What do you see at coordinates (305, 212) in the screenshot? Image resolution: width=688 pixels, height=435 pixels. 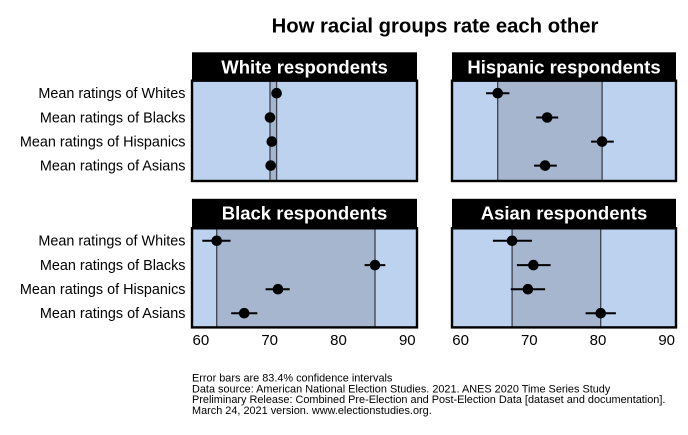 I see `svg-text: Black respondents` at bounding box center [305, 212].